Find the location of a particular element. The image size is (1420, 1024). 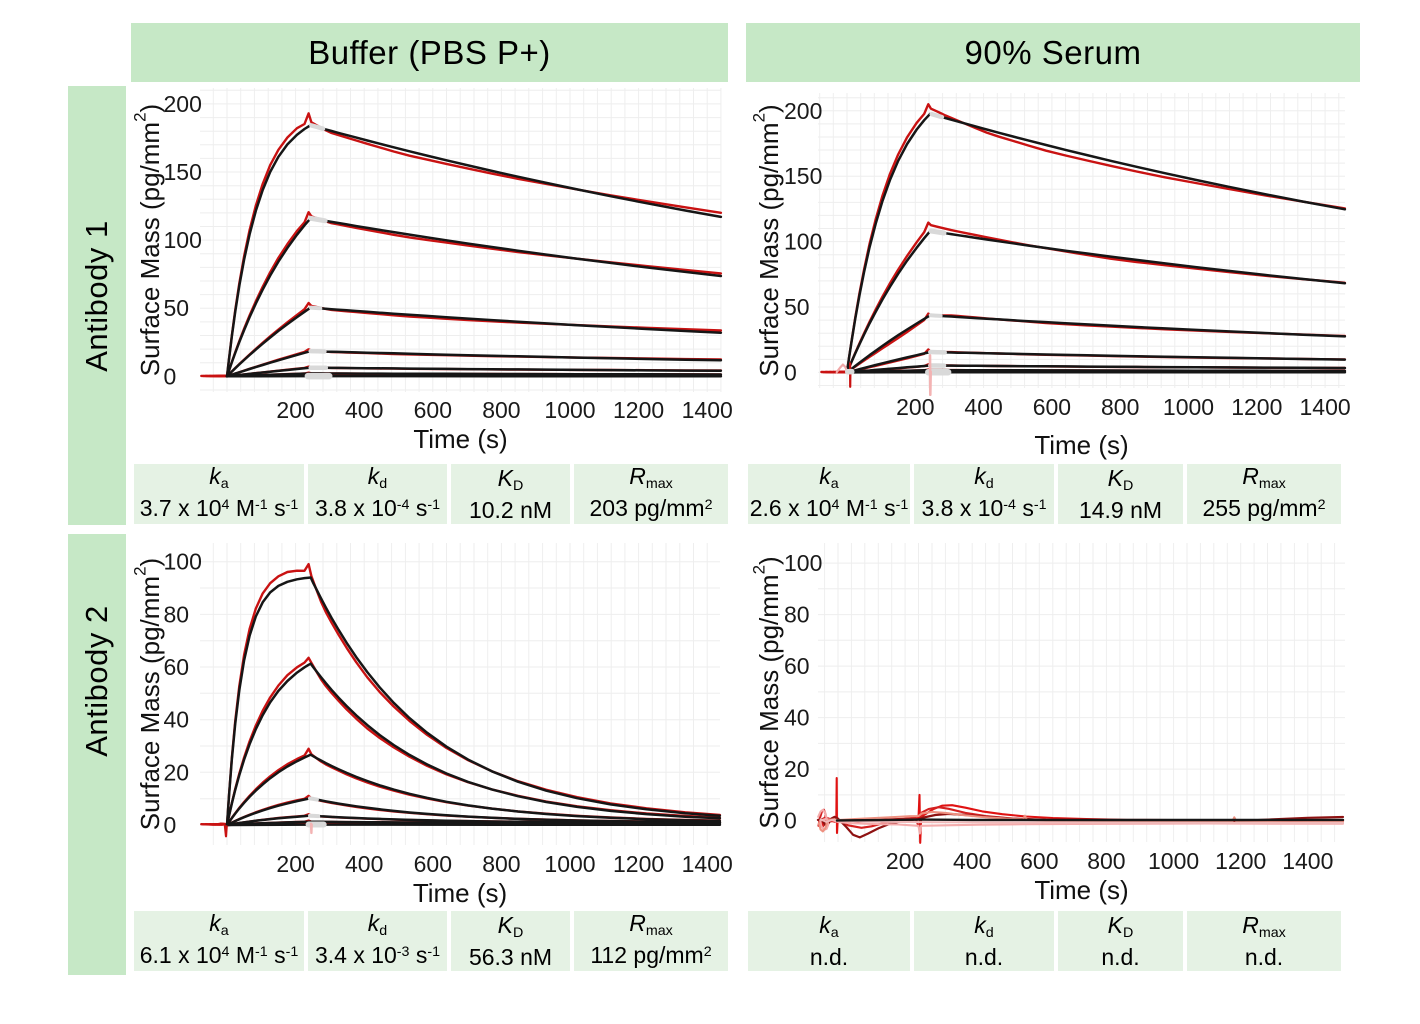

series-mask-antibody2-buffer is located at coordinates (313, 799).